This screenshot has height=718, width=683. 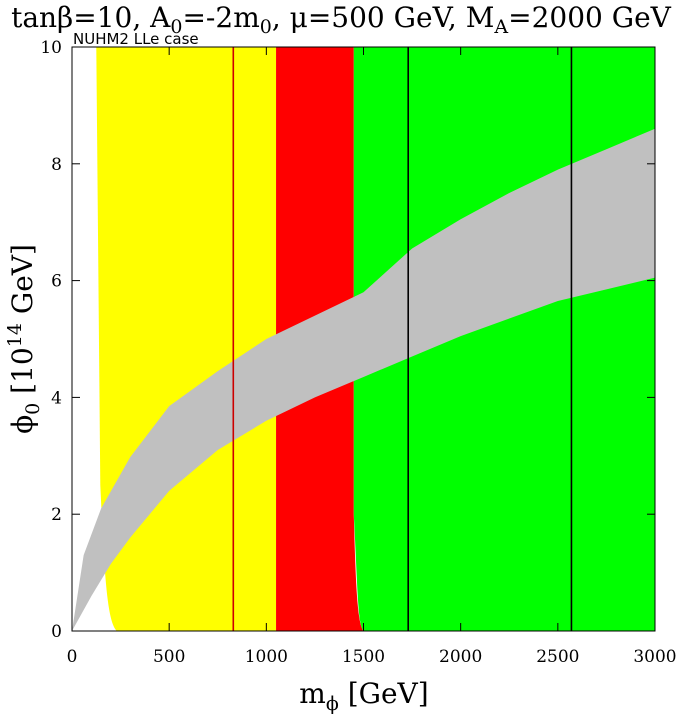 What do you see at coordinates (56, 398) in the screenshot?
I see `y-tick-label: 4` at bounding box center [56, 398].